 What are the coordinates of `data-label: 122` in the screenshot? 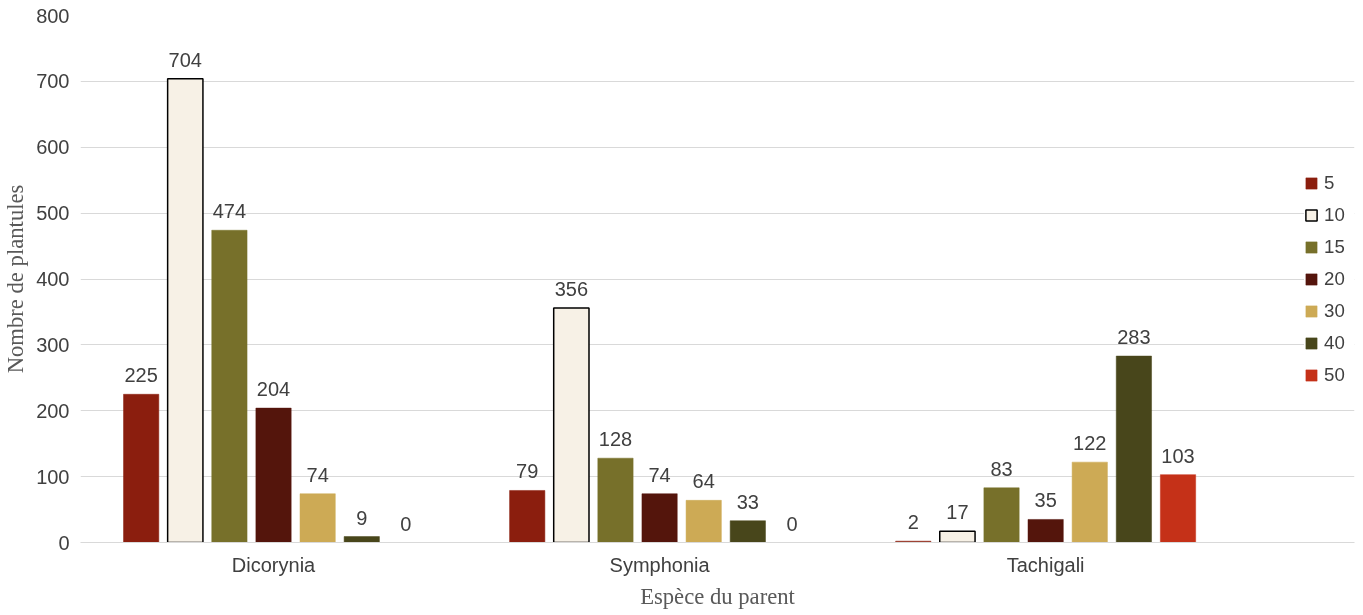 It's located at (1090, 443).